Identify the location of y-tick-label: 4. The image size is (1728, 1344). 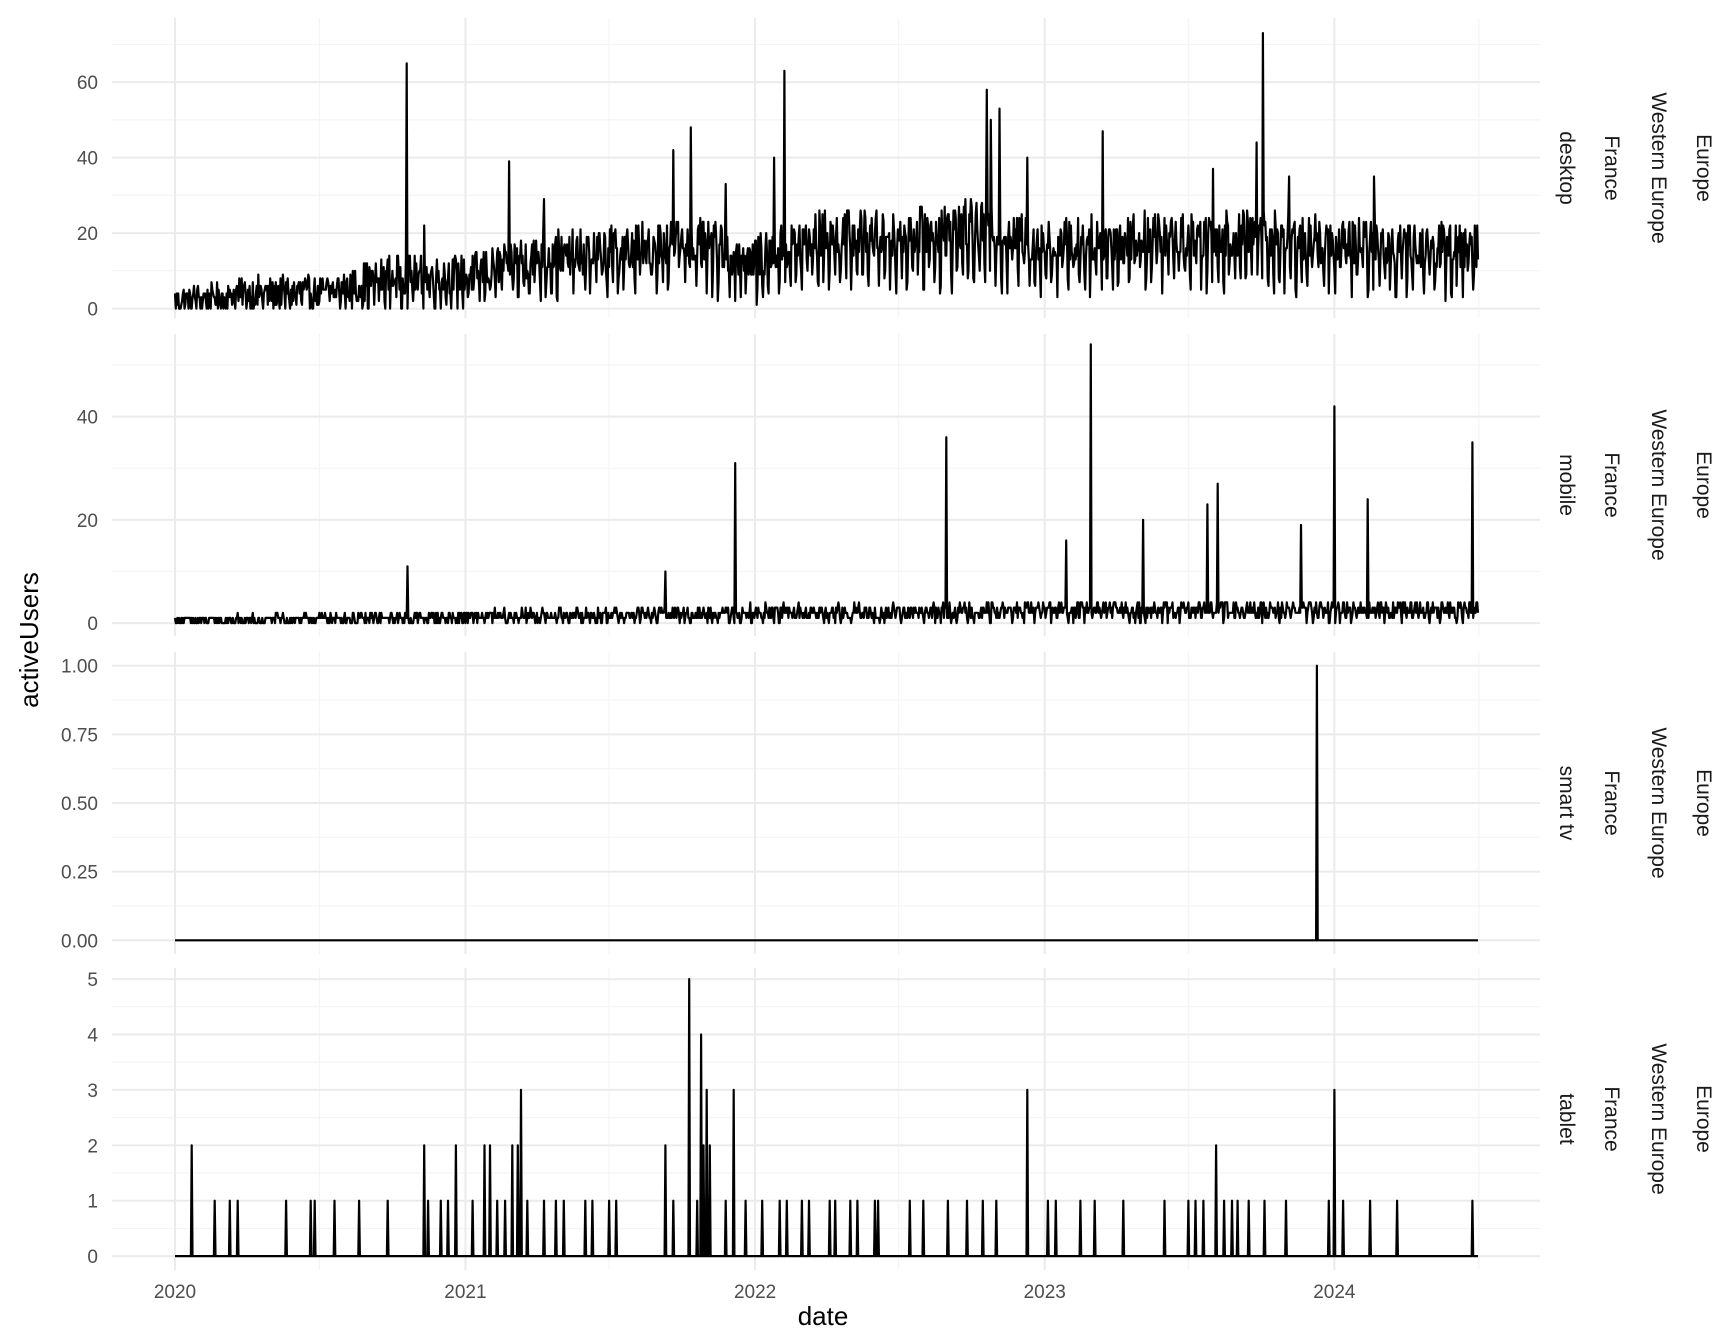
(92, 1035).